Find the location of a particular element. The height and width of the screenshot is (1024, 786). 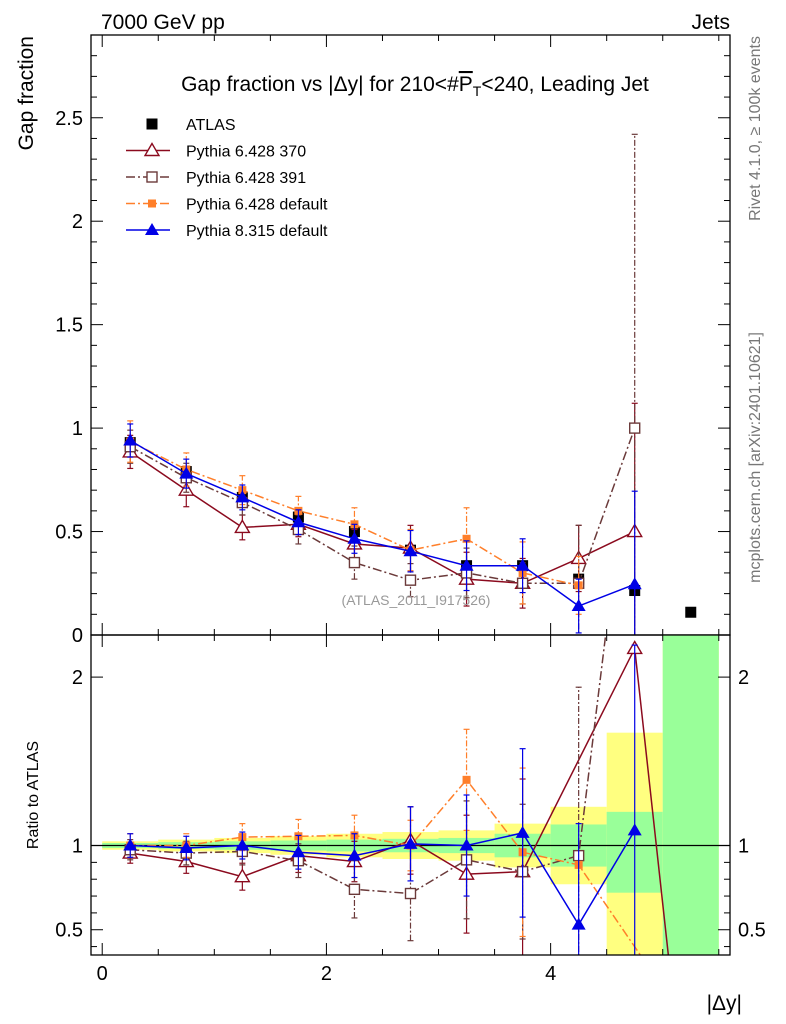

legend-label-p391: Pythia 6.428 391 is located at coordinates (246, 178).